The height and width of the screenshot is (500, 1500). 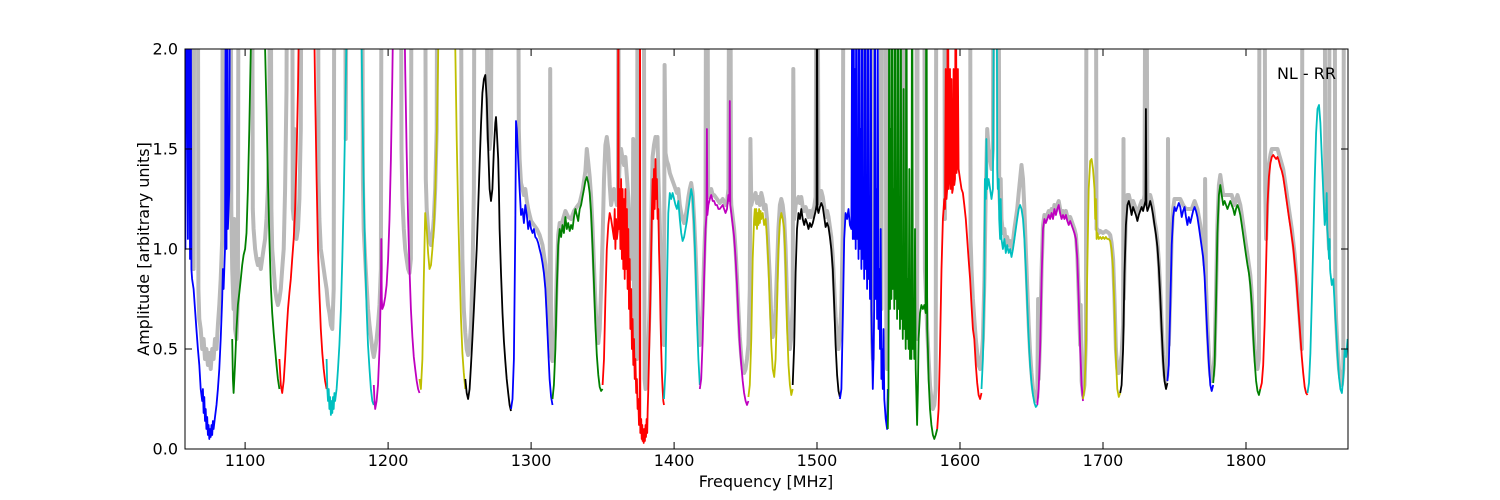 I want to click on x-tick-label: 1600, so click(x=960, y=460).